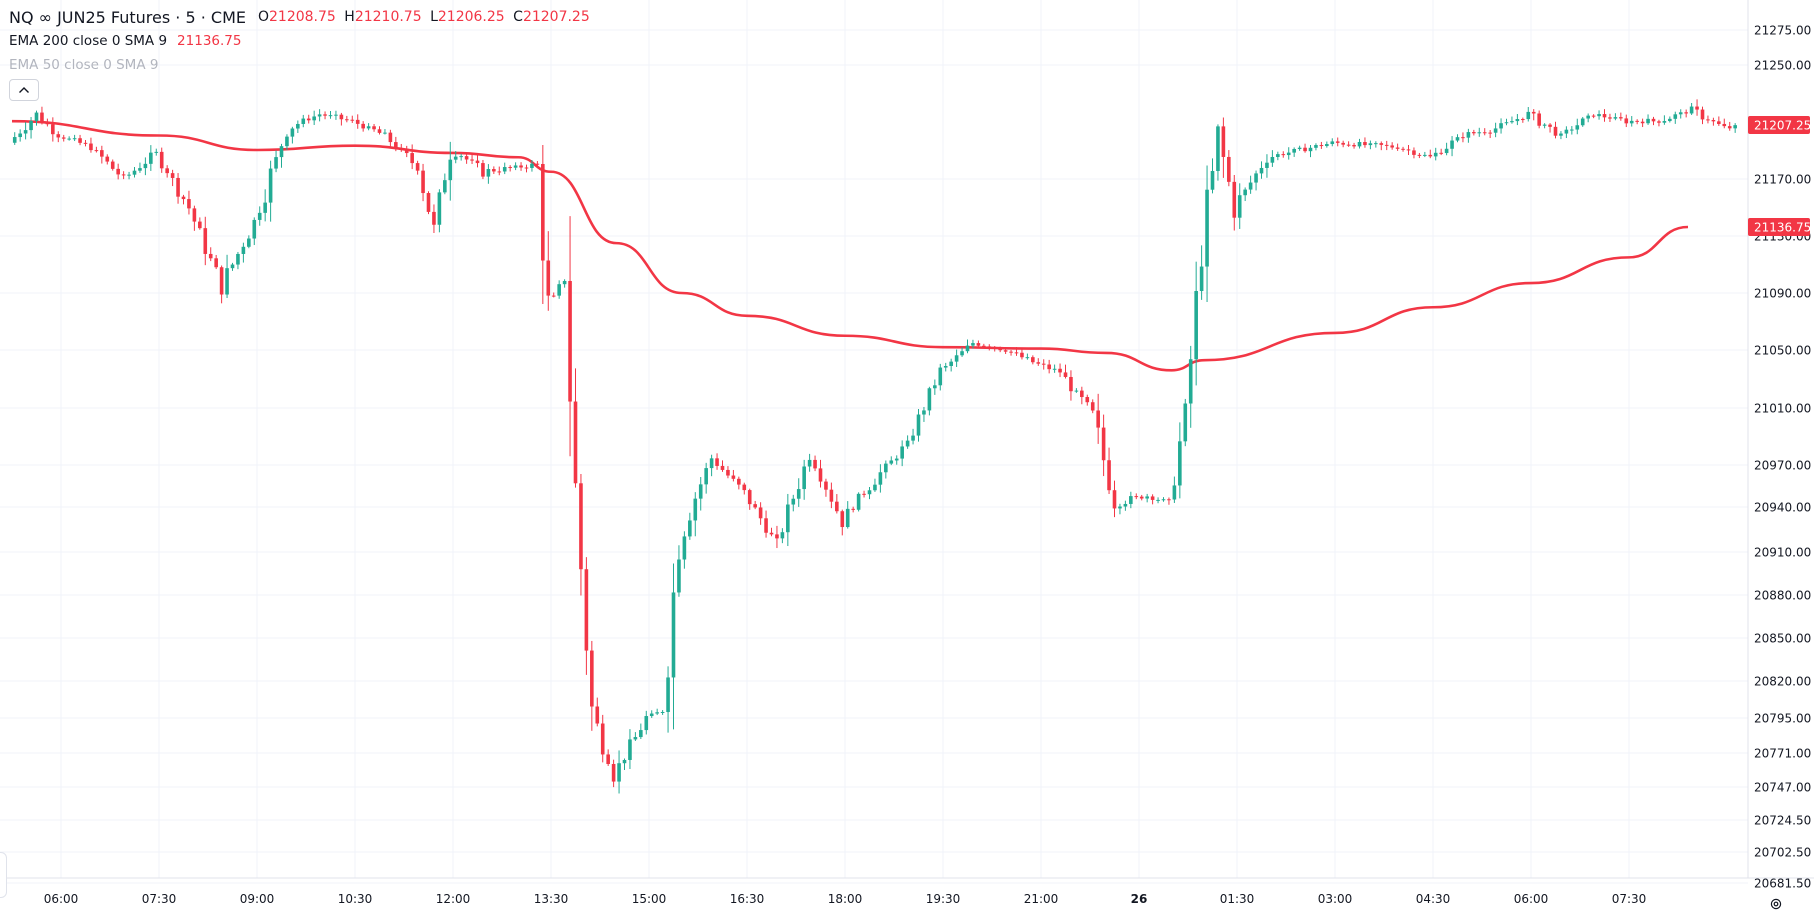 The width and height of the screenshot is (1814, 918). Describe the element at coordinates (88, 41) in the screenshot. I see `indicator-name: EMA 200 close 0 SMA 9` at that location.